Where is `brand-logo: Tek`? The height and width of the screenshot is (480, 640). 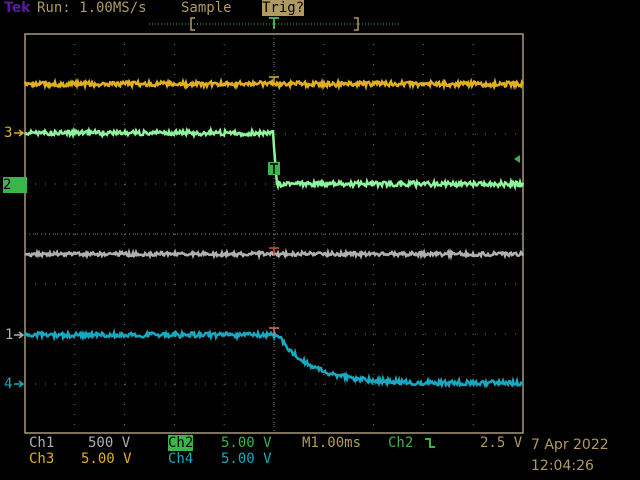
brand-logo: Tek is located at coordinates (17, 8).